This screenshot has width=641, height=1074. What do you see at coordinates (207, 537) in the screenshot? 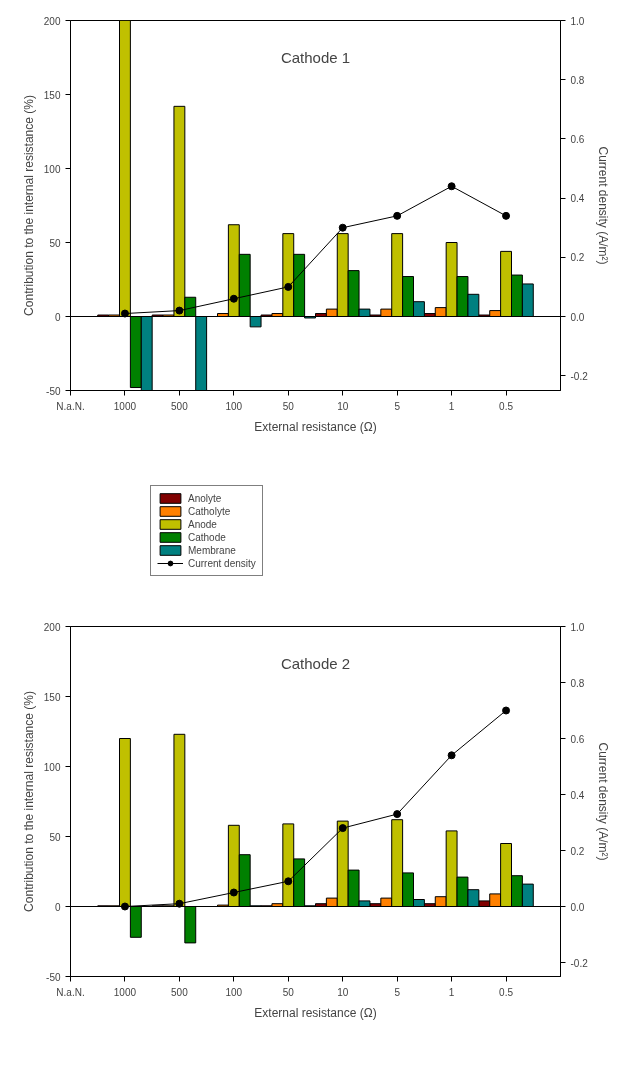
I see `legend-label: Cathode` at bounding box center [207, 537].